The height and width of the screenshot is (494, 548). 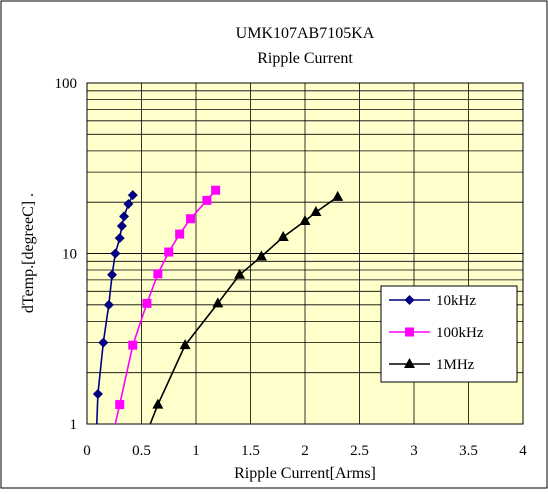 I want to click on x-tick-label: 1, so click(x=196, y=451).